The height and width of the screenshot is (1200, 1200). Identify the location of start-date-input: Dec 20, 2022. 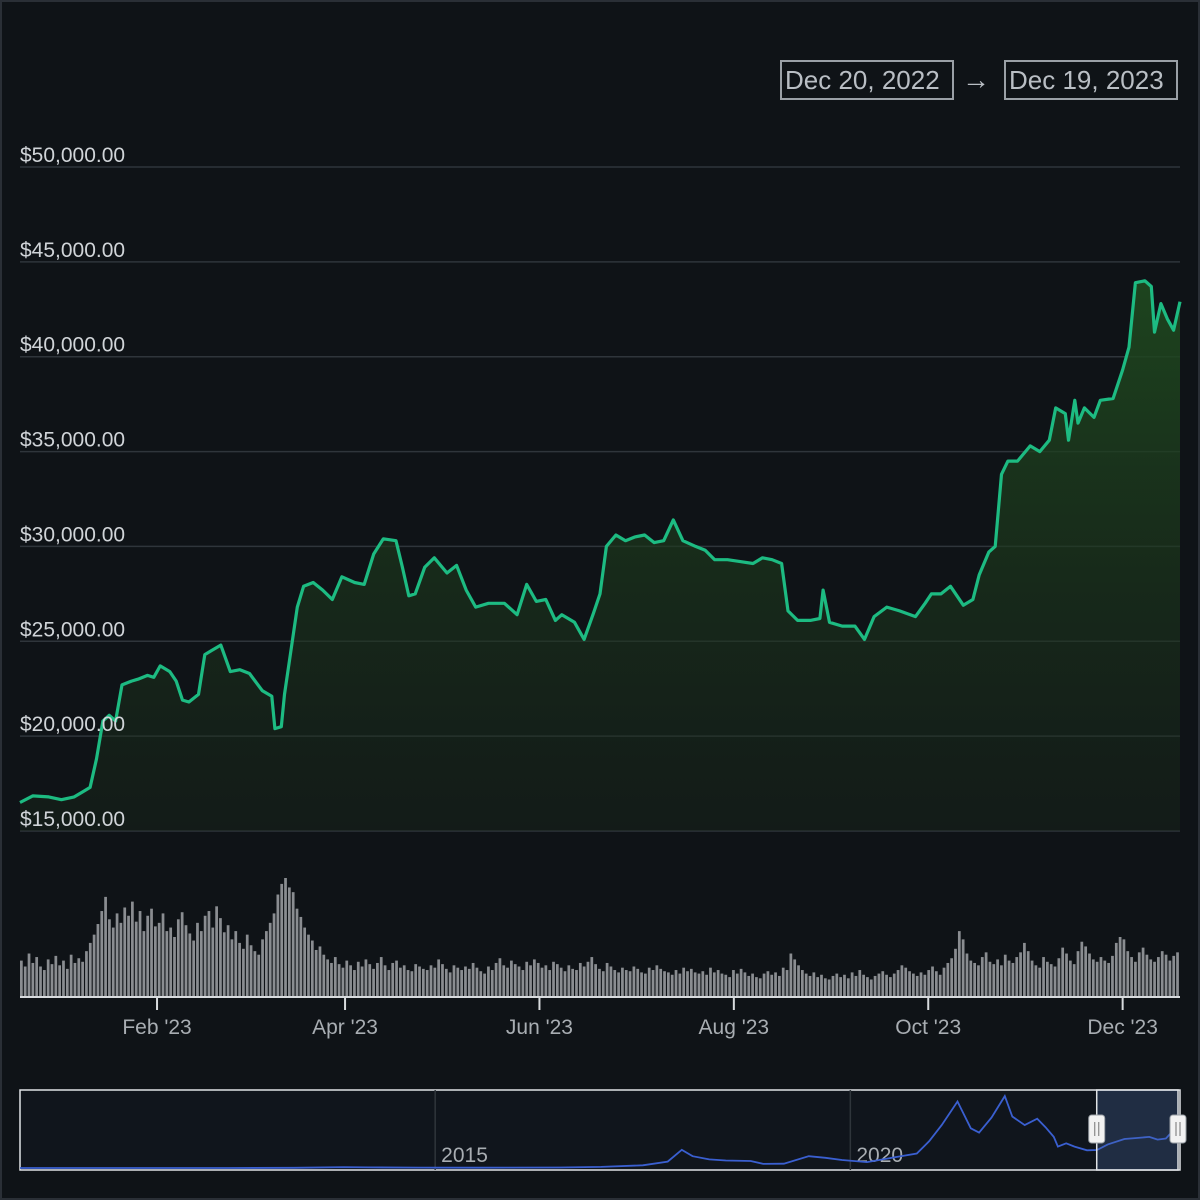
(867, 80).